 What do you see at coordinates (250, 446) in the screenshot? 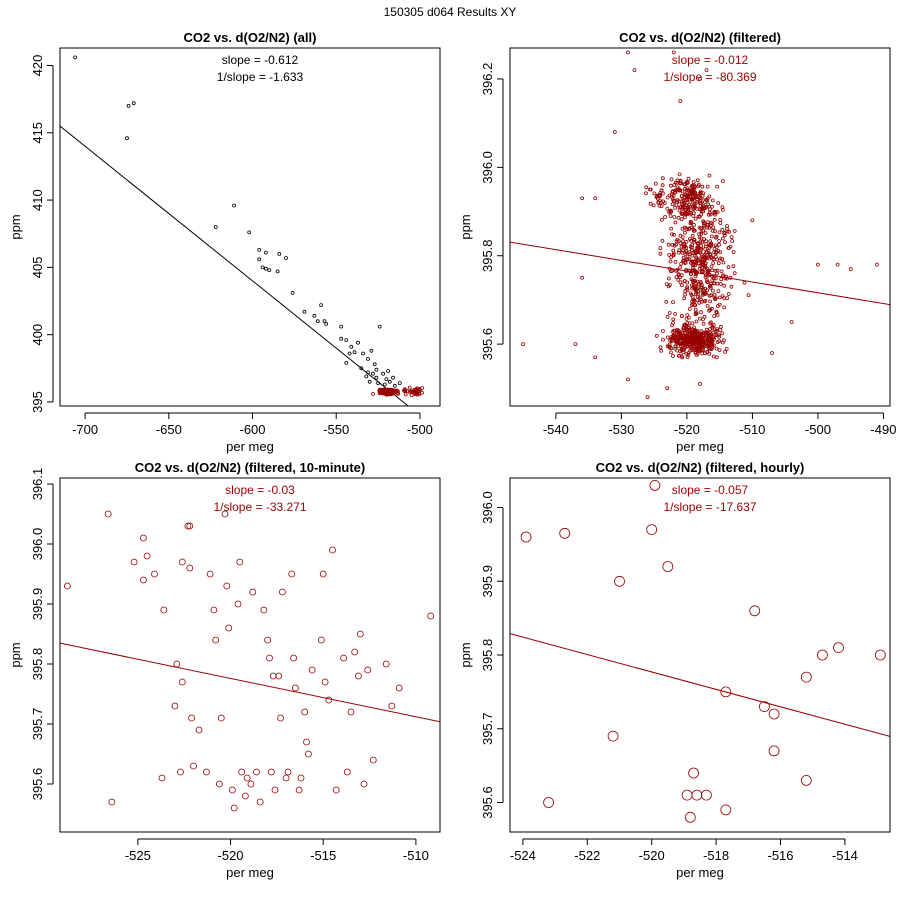
I see `x-axis-label: per meg` at bounding box center [250, 446].